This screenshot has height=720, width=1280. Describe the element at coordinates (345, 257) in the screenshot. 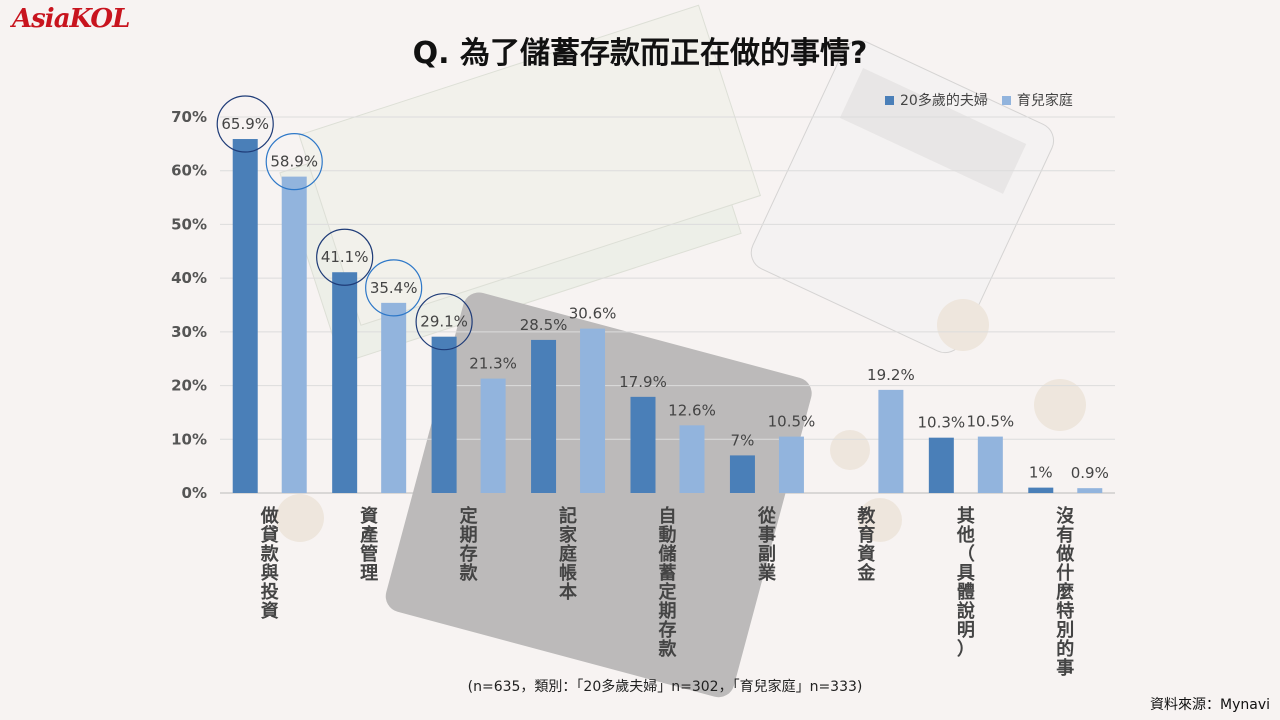

I see `data-label: 41.1%` at that location.